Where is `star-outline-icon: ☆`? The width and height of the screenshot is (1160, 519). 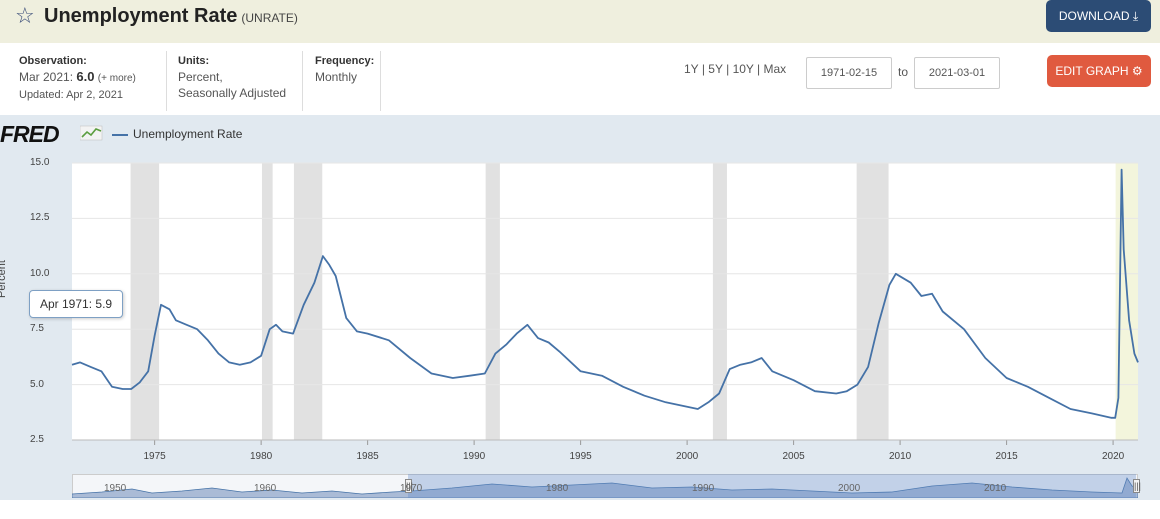 star-outline-icon: ☆ is located at coordinates (25, 16).